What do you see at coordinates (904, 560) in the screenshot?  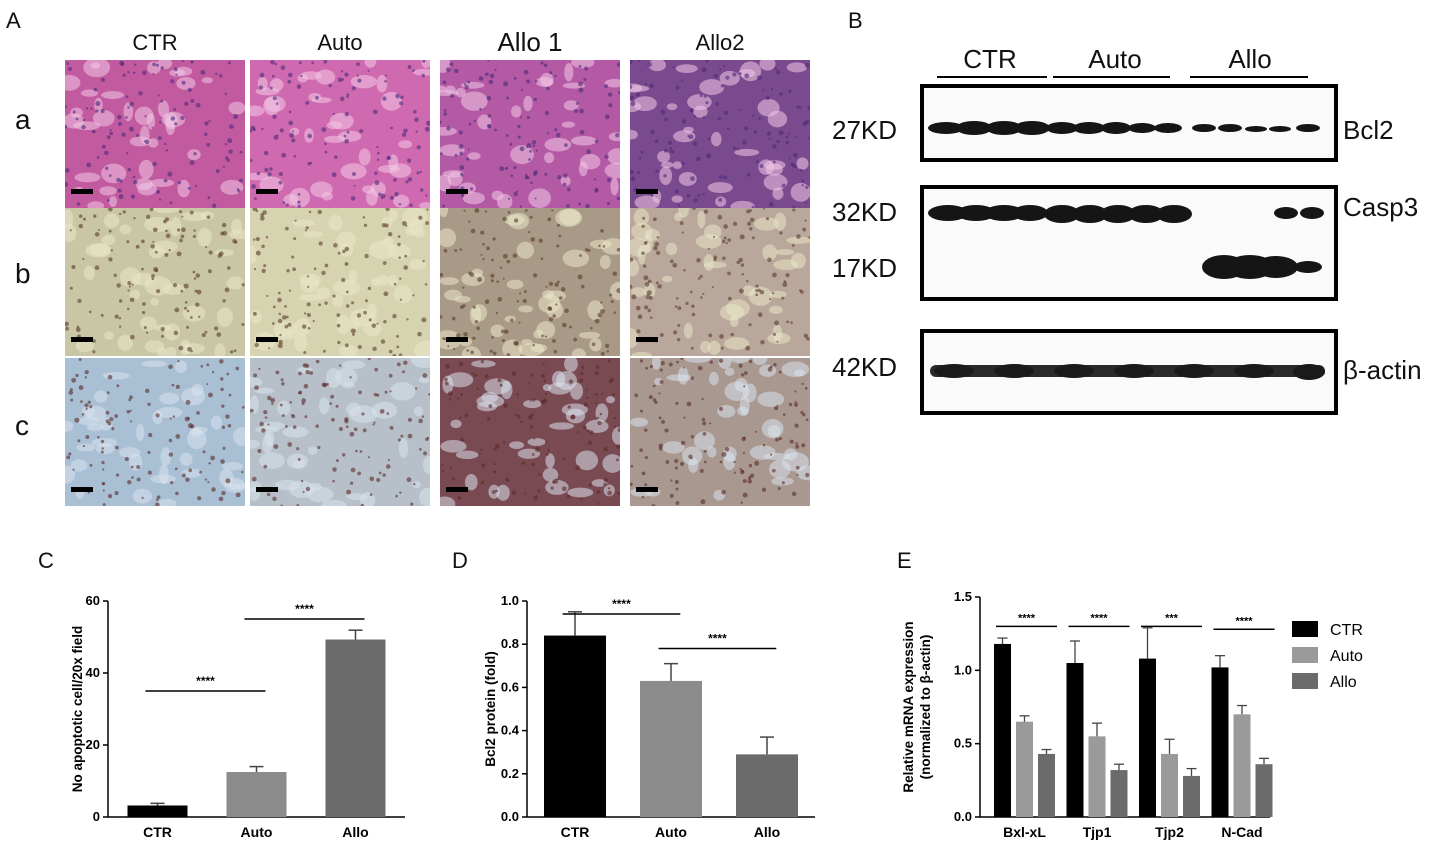 I see `panel-e-label: E` at bounding box center [904, 560].